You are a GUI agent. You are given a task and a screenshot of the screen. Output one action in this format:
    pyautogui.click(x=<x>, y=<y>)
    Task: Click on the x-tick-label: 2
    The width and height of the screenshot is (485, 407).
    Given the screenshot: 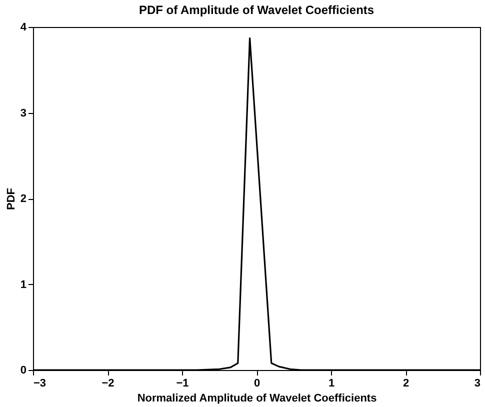 What is the action you would take?
    pyautogui.click(x=406, y=384)
    